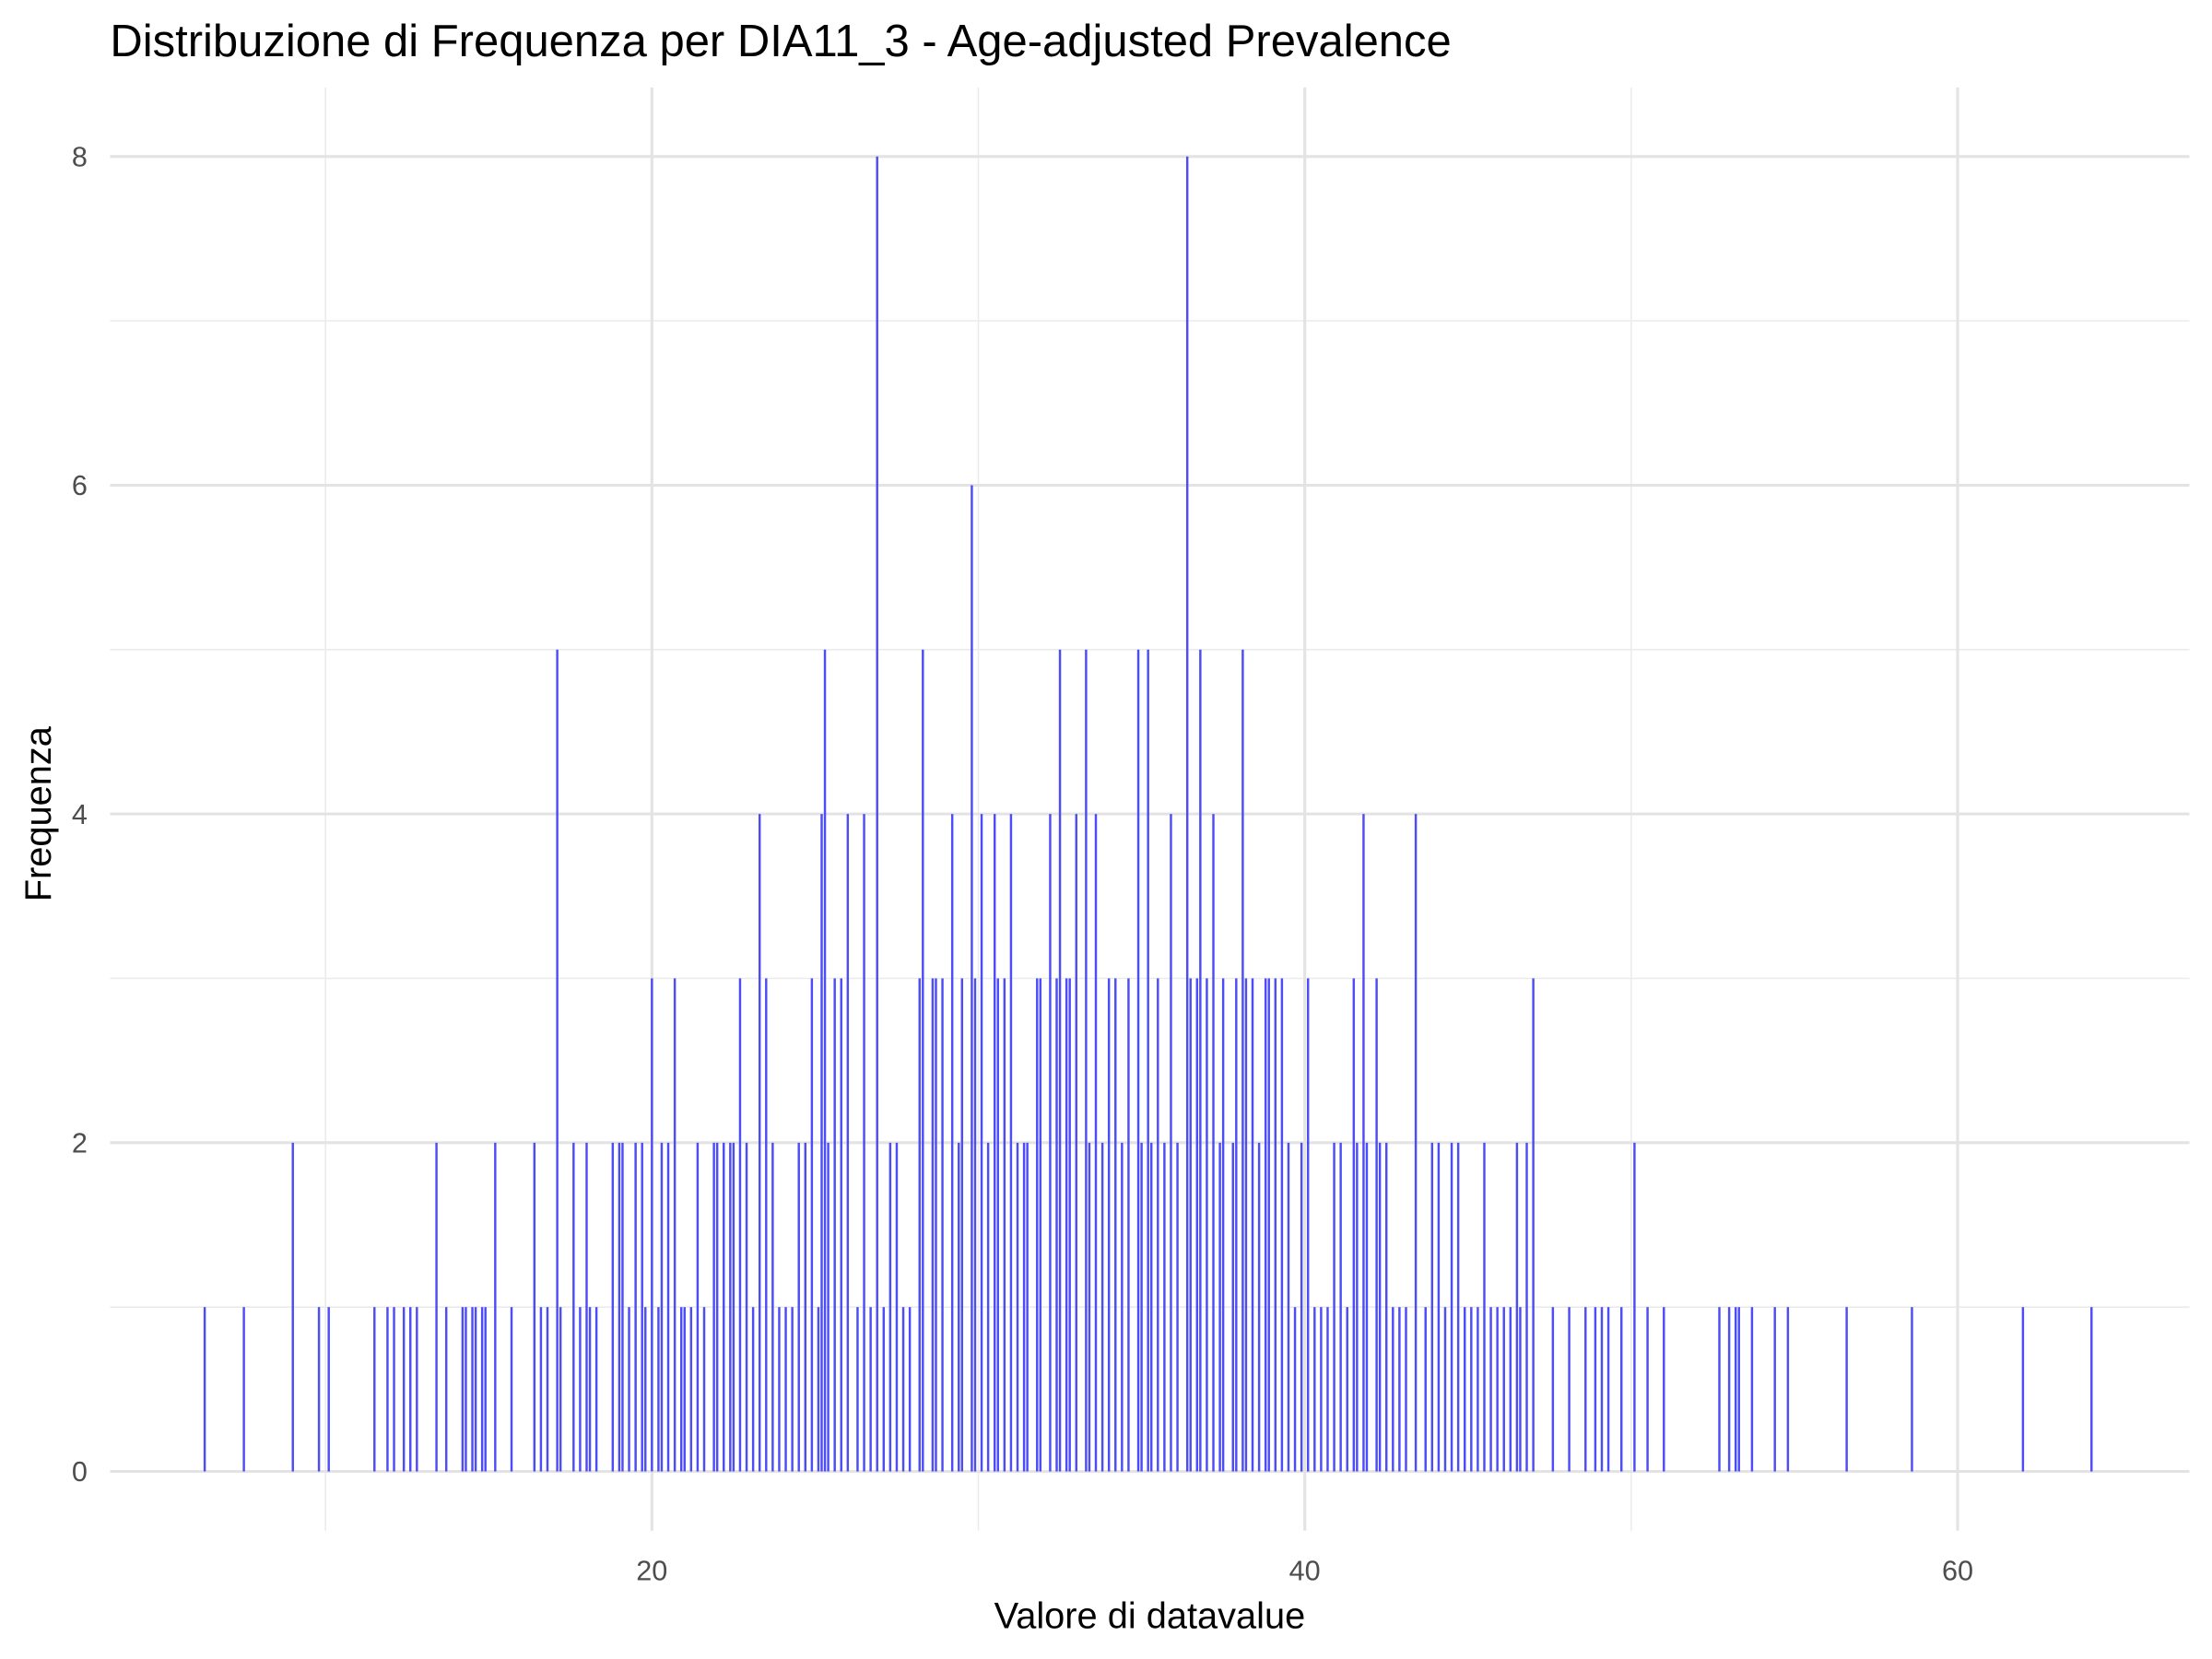  What do you see at coordinates (1150, 1615) in the screenshot?
I see `x-axis-label: Valore di datavalue` at bounding box center [1150, 1615].